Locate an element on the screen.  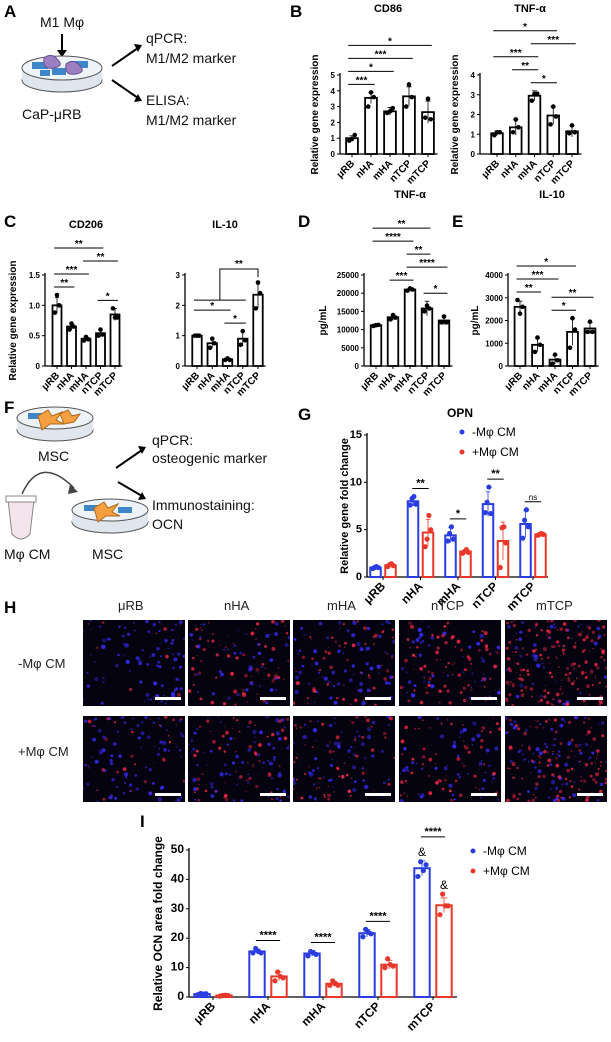
y-axis-label: Relative gene expression is located at coordinates (315, 114).